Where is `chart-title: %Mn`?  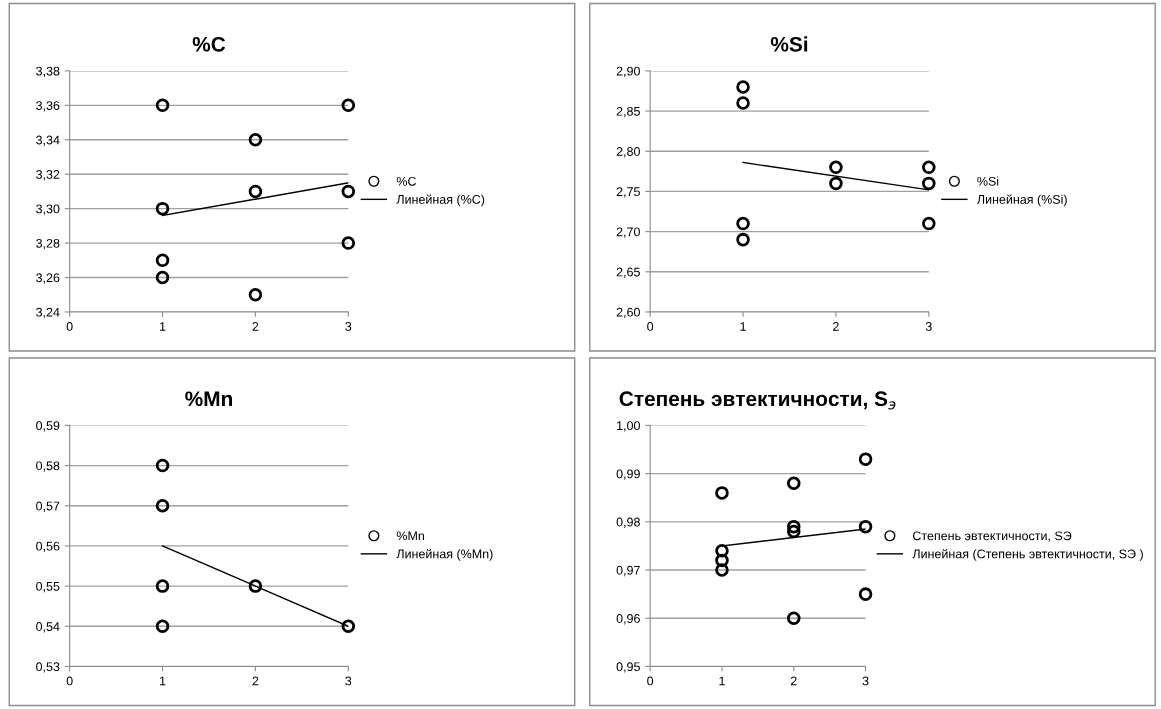
chart-title: %Mn is located at coordinates (208, 399).